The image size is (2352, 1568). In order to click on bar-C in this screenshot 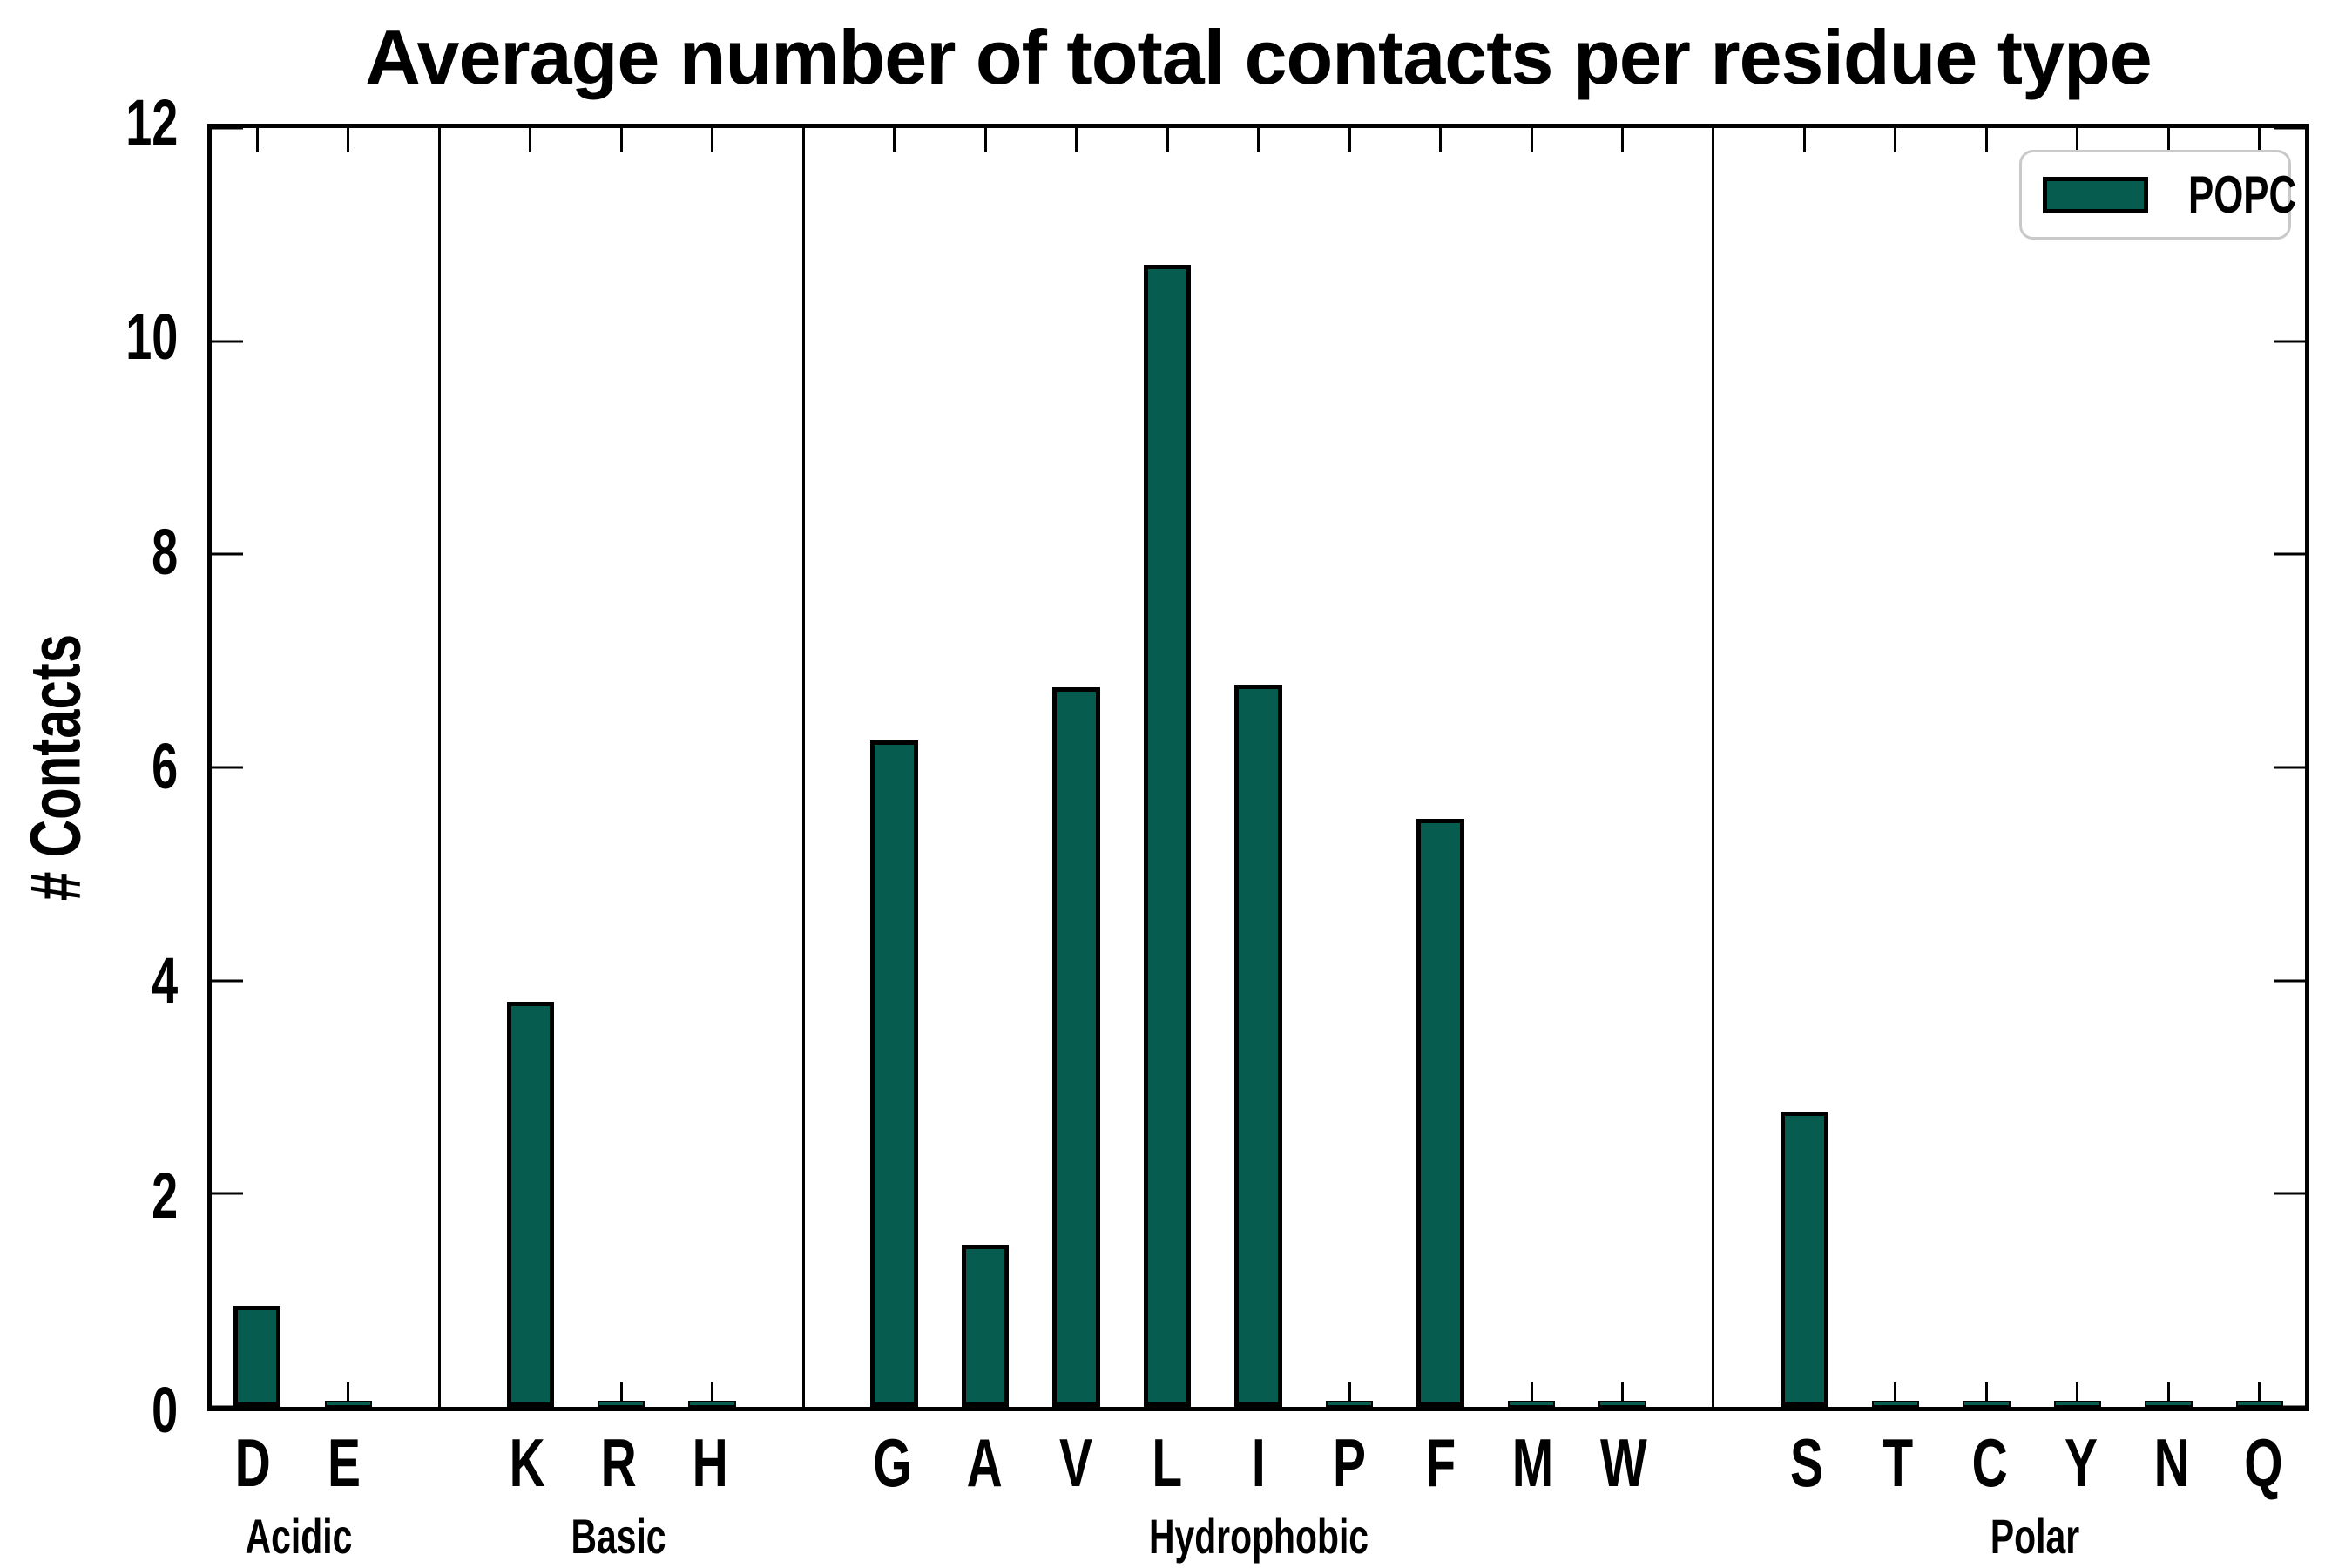, I will do `click(1987, 1404)`.